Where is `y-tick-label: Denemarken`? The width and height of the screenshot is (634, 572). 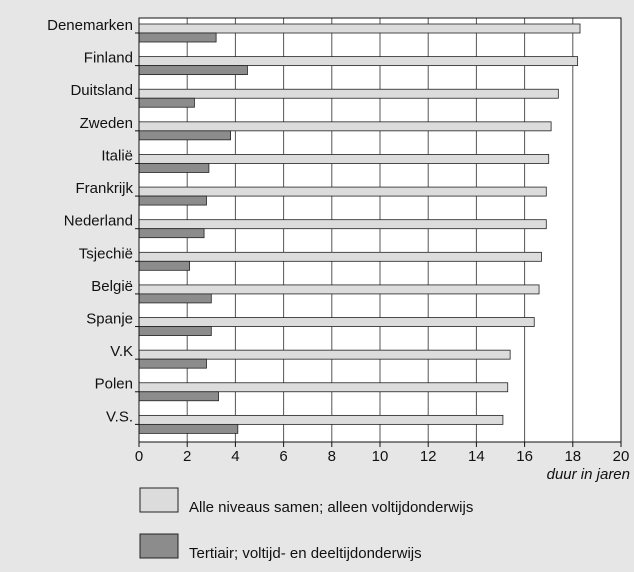
y-tick-label: Denemarken is located at coordinates (90, 25).